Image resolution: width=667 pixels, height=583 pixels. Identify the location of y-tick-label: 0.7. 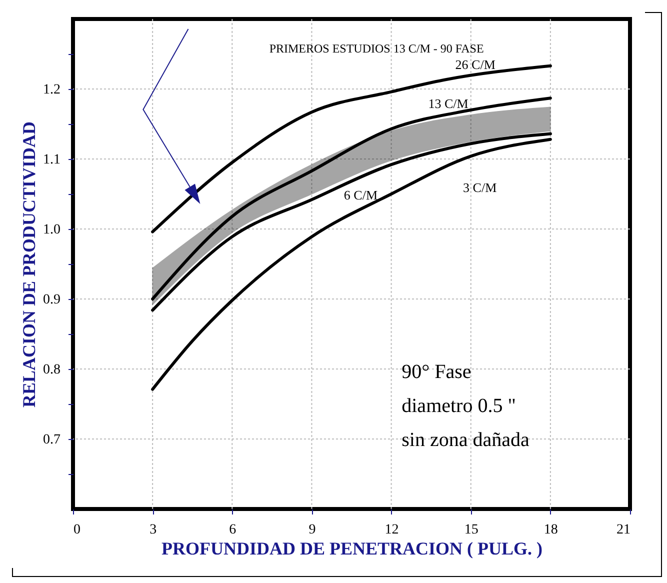
(51, 440).